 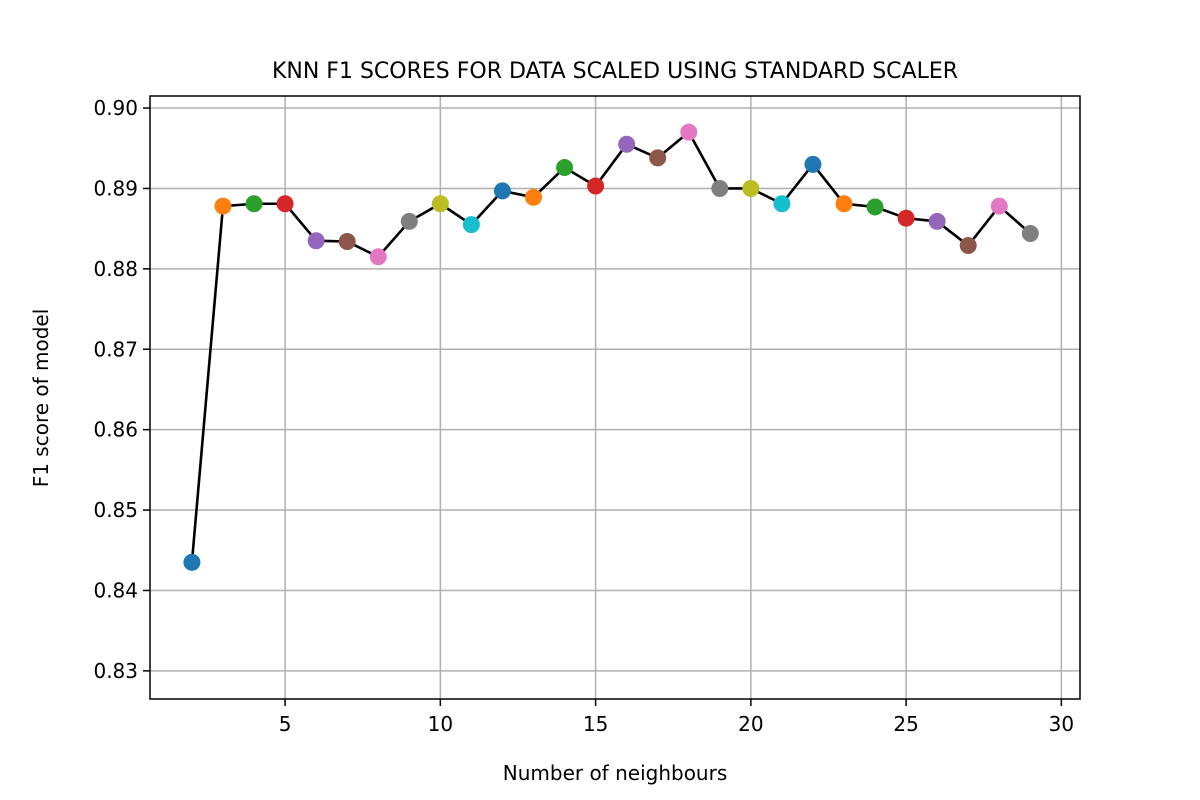 I want to click on y-tick-label: 0.86, so click(x=115, y=430).